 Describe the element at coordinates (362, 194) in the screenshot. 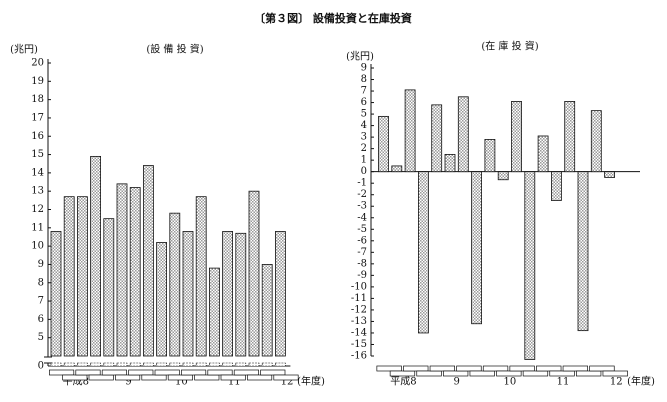

I see `y-tick-label: -2` at that location.